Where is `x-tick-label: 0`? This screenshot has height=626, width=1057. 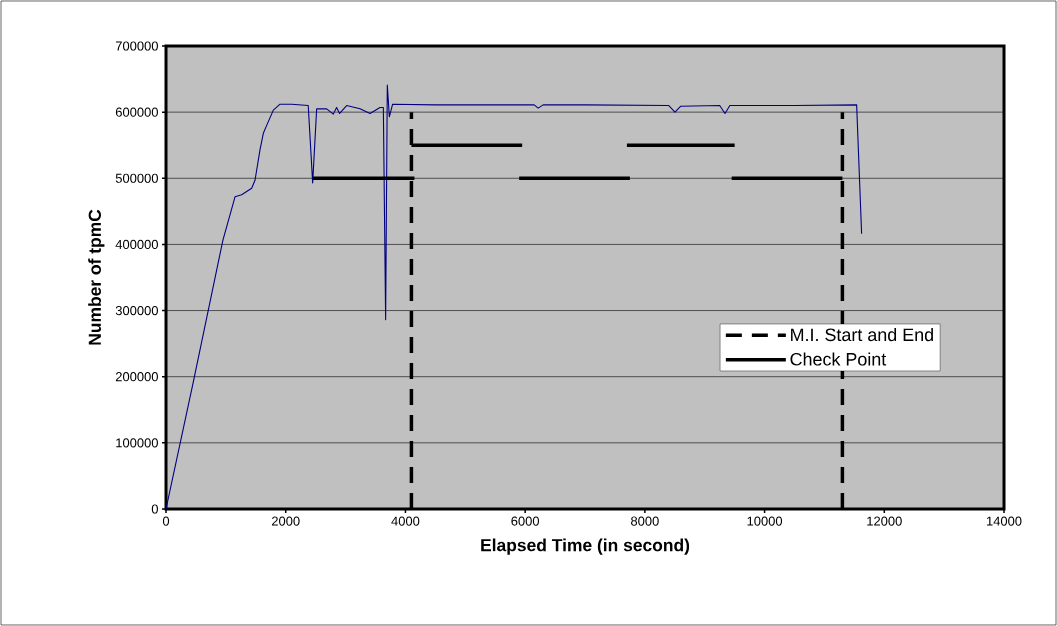 x-tick-label: 0 is located at coordinates (166, 521).